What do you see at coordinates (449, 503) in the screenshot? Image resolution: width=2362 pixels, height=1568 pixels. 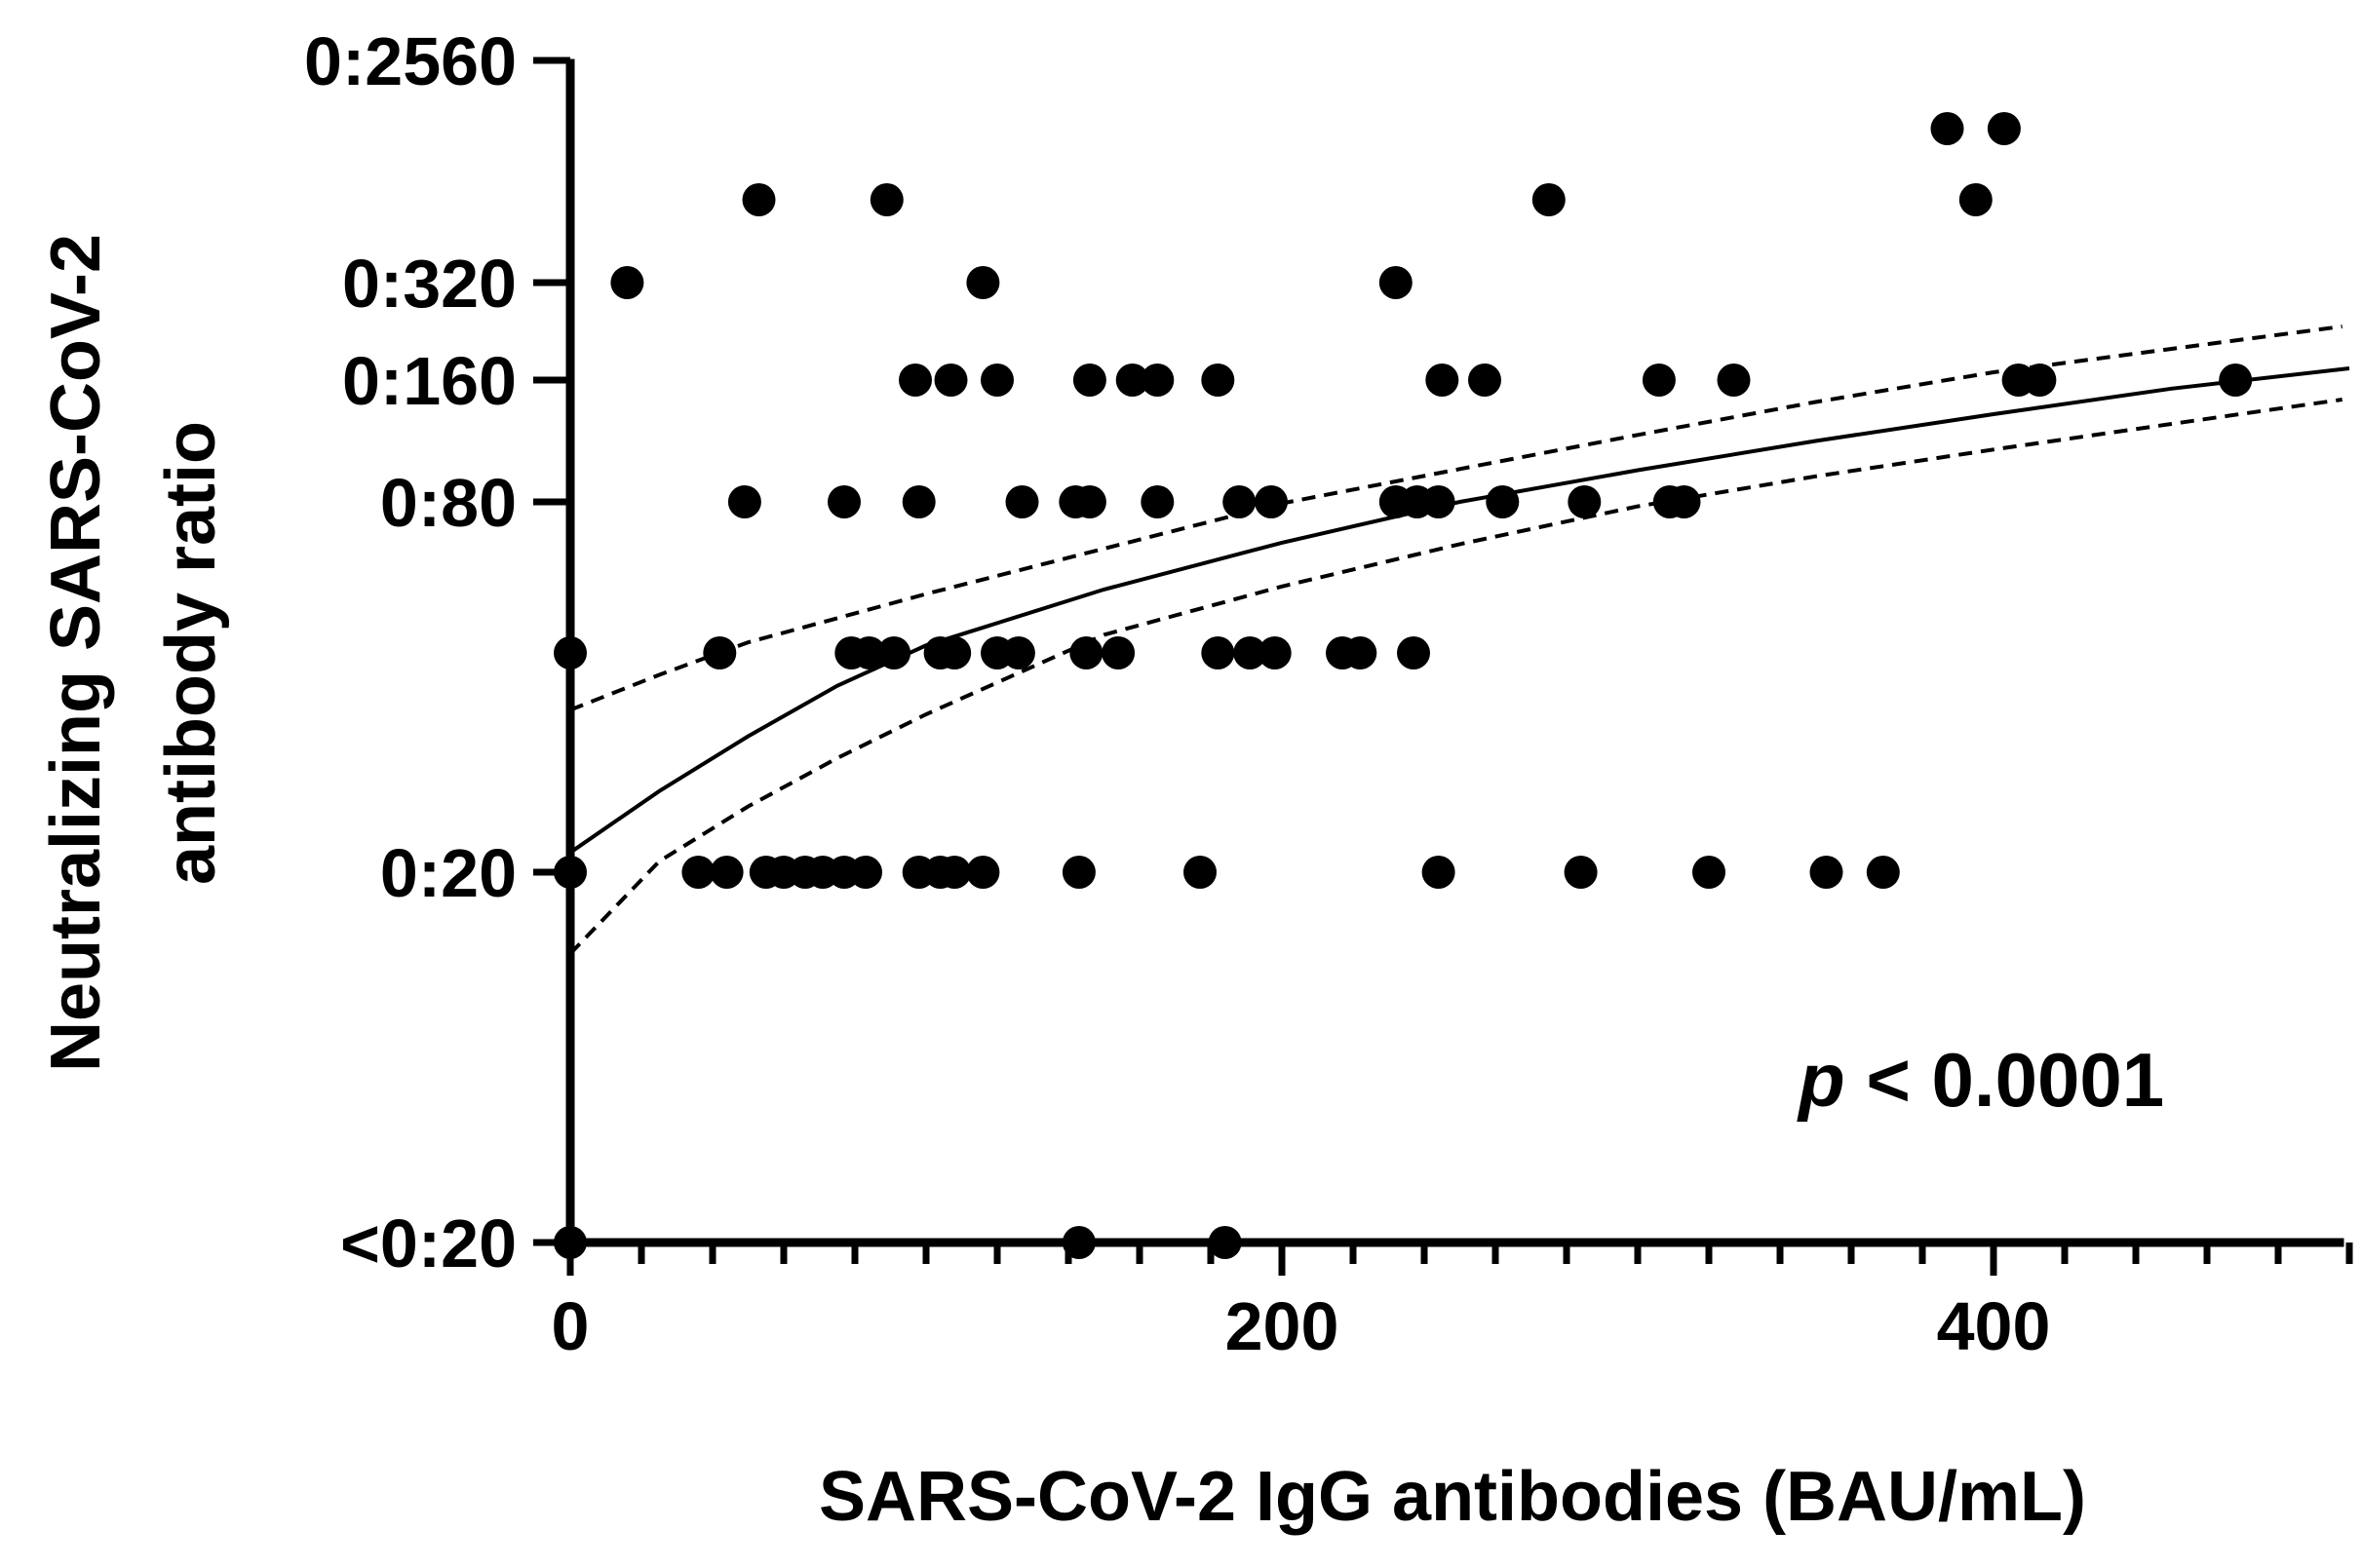 I see `y-tick-label: 0:80` at bounding box center [449, 503].